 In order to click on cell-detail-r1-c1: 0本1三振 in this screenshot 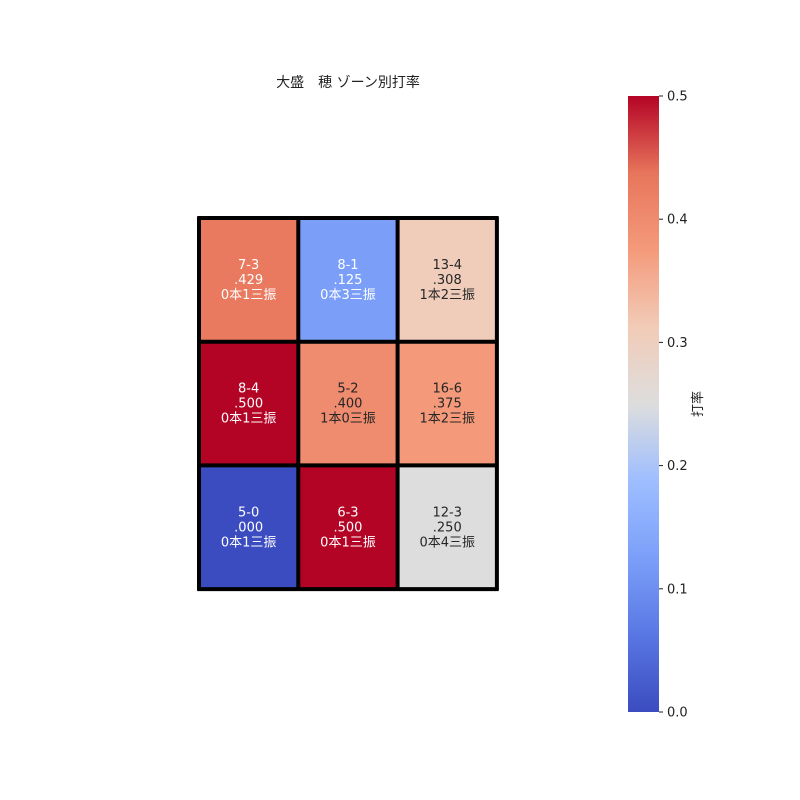, I will do `click(249, 295)`.